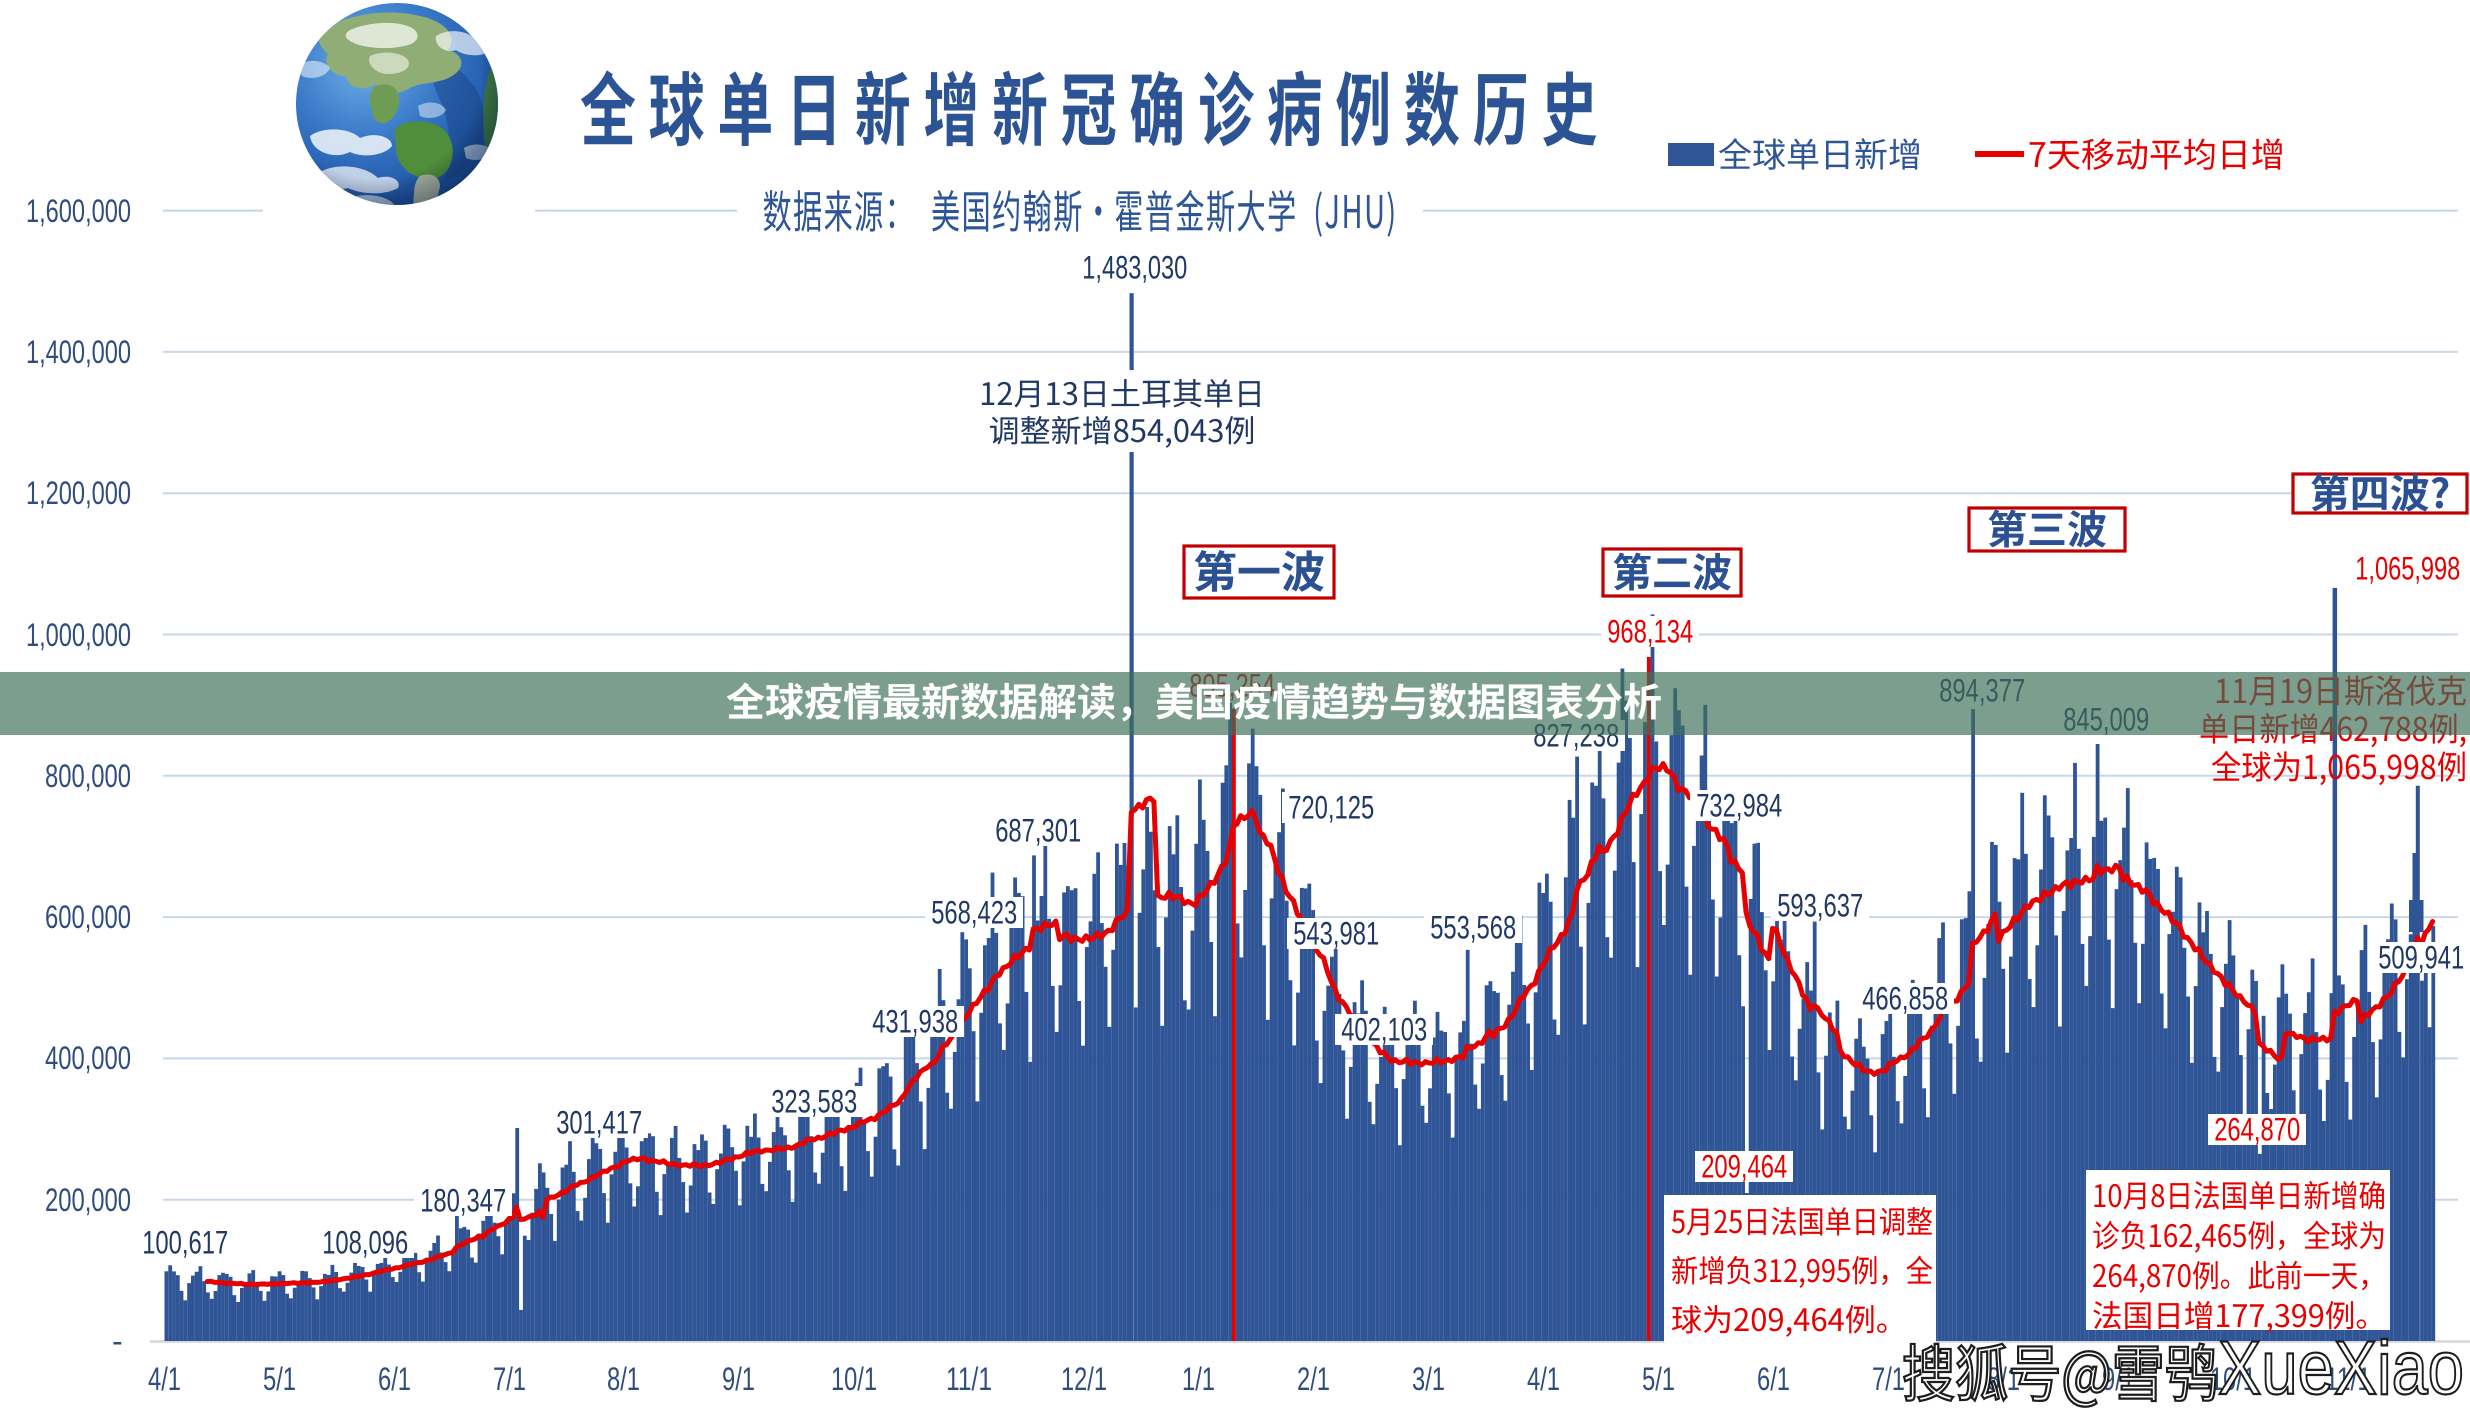  Describe the element at coordinates (88, 1058) in the screenshot. I see `svg-text: 400,000` at that location.